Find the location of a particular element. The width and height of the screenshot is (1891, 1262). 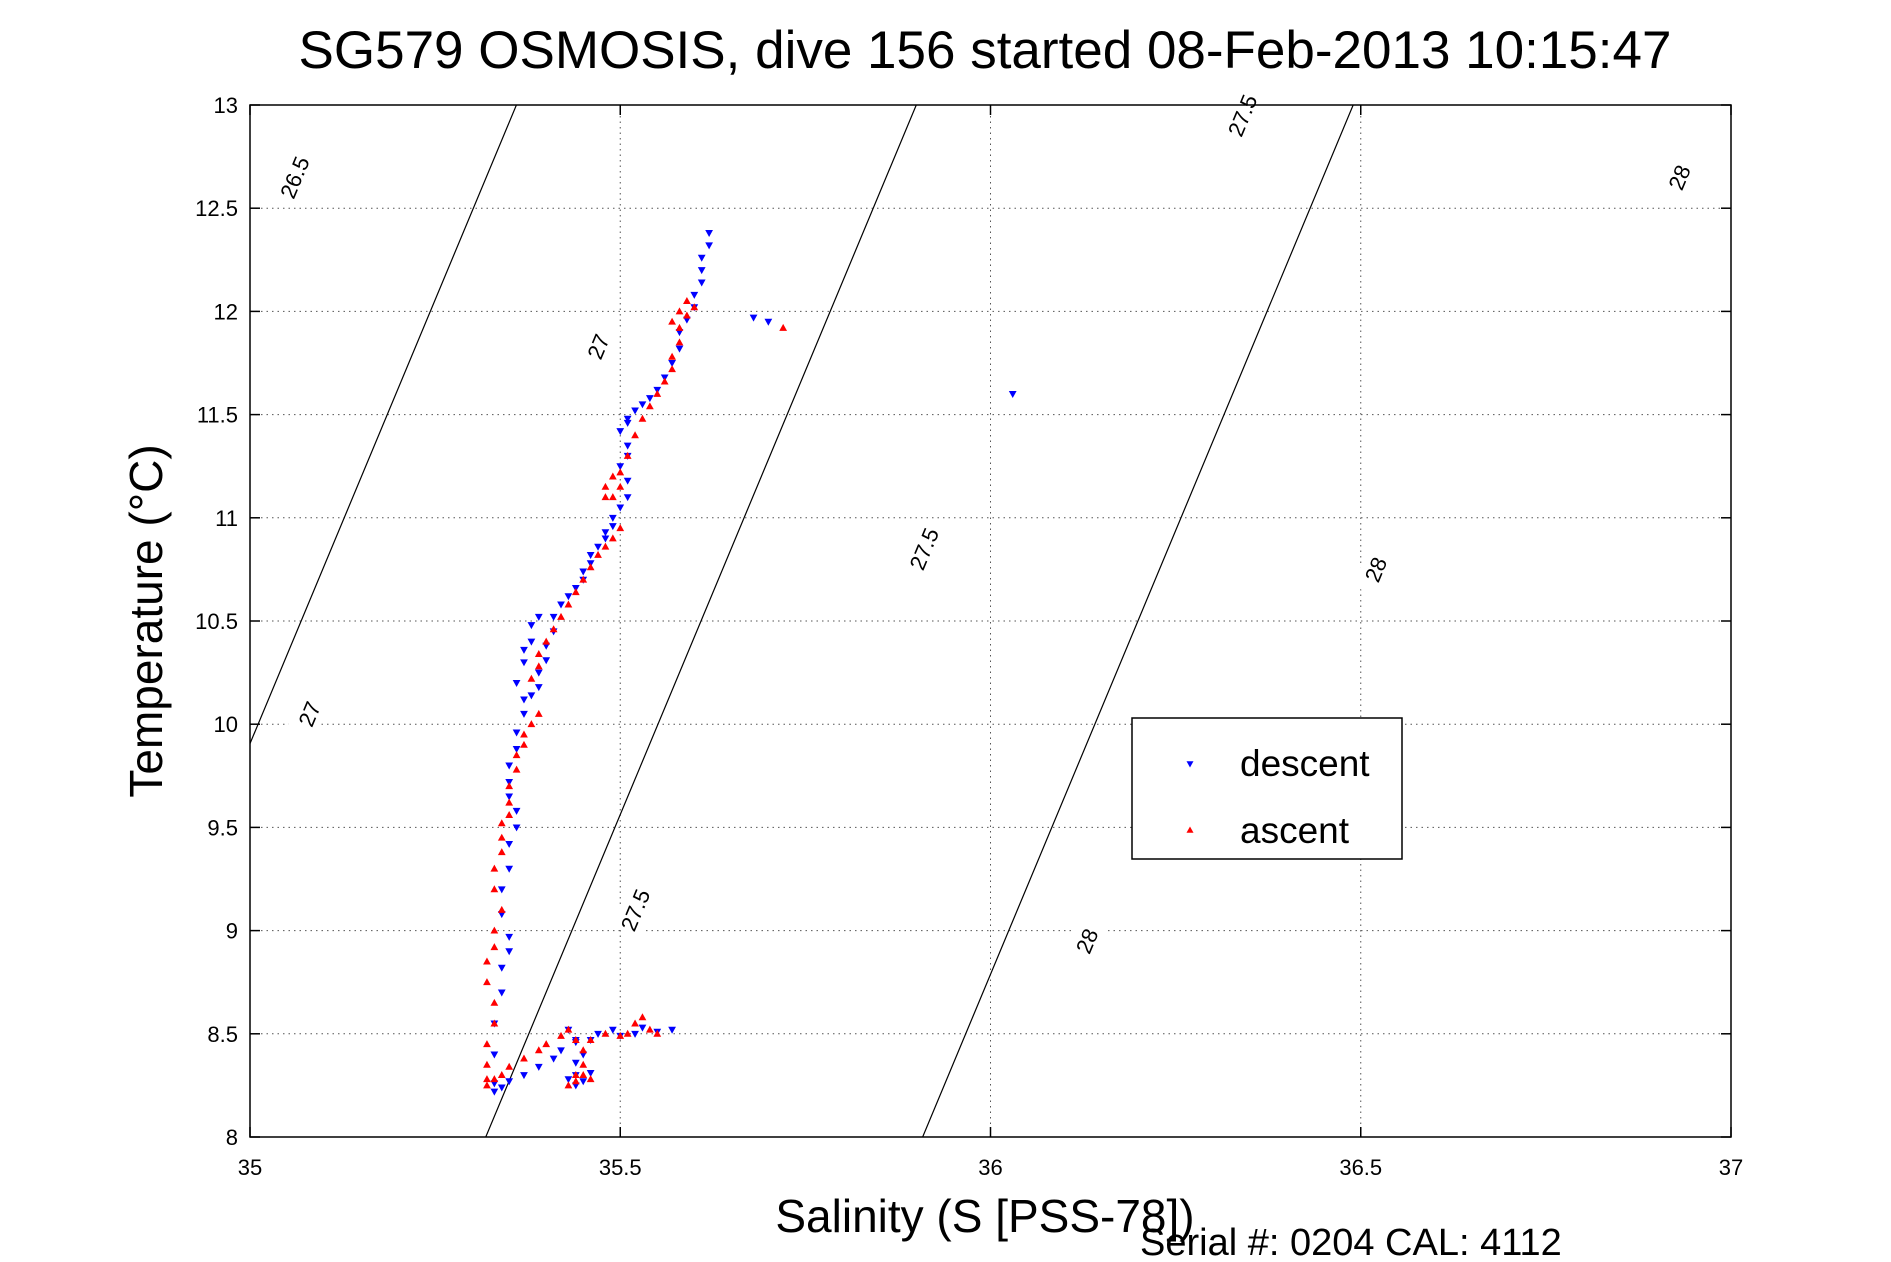

legend-box is located at coordinates (1267, 788).